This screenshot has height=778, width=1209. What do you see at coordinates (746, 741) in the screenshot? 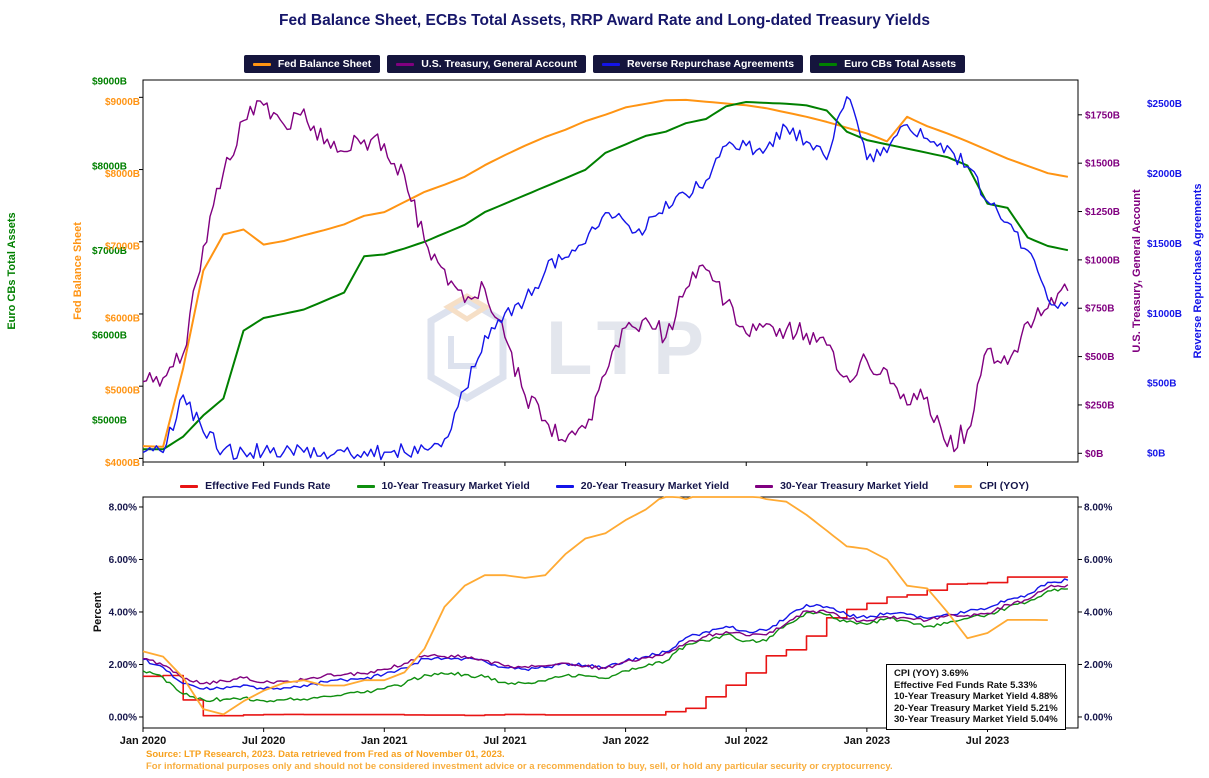
I see `x-tick-label: Jul 2022` at bounding box center [746, 741].